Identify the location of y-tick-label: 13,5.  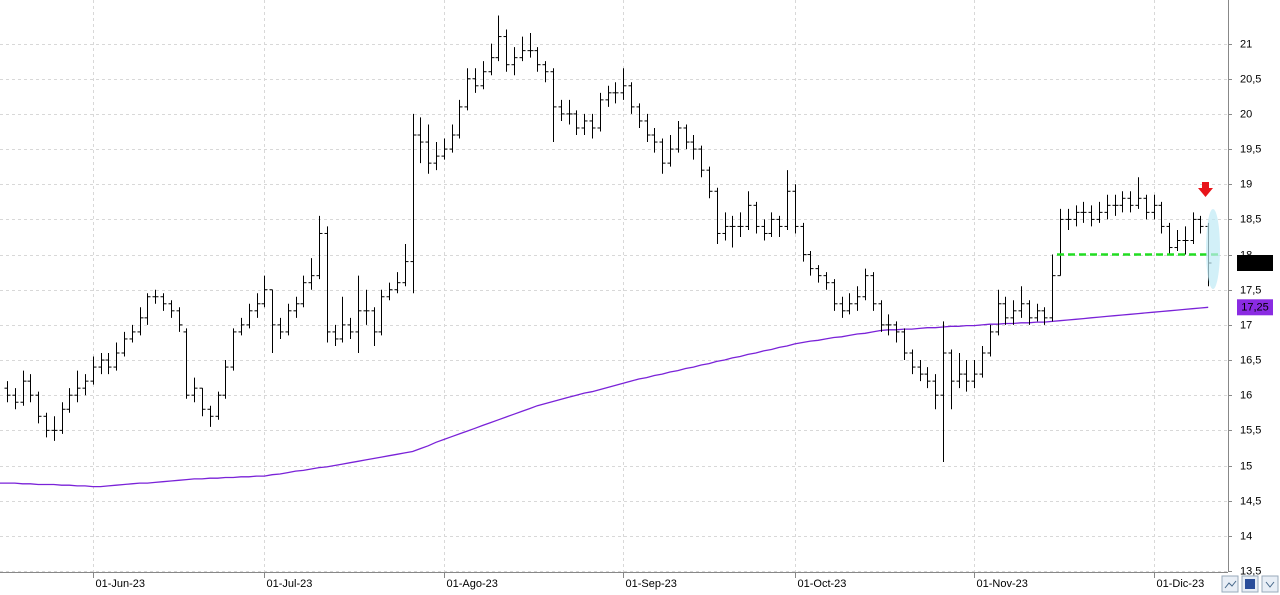
(1250, 571).